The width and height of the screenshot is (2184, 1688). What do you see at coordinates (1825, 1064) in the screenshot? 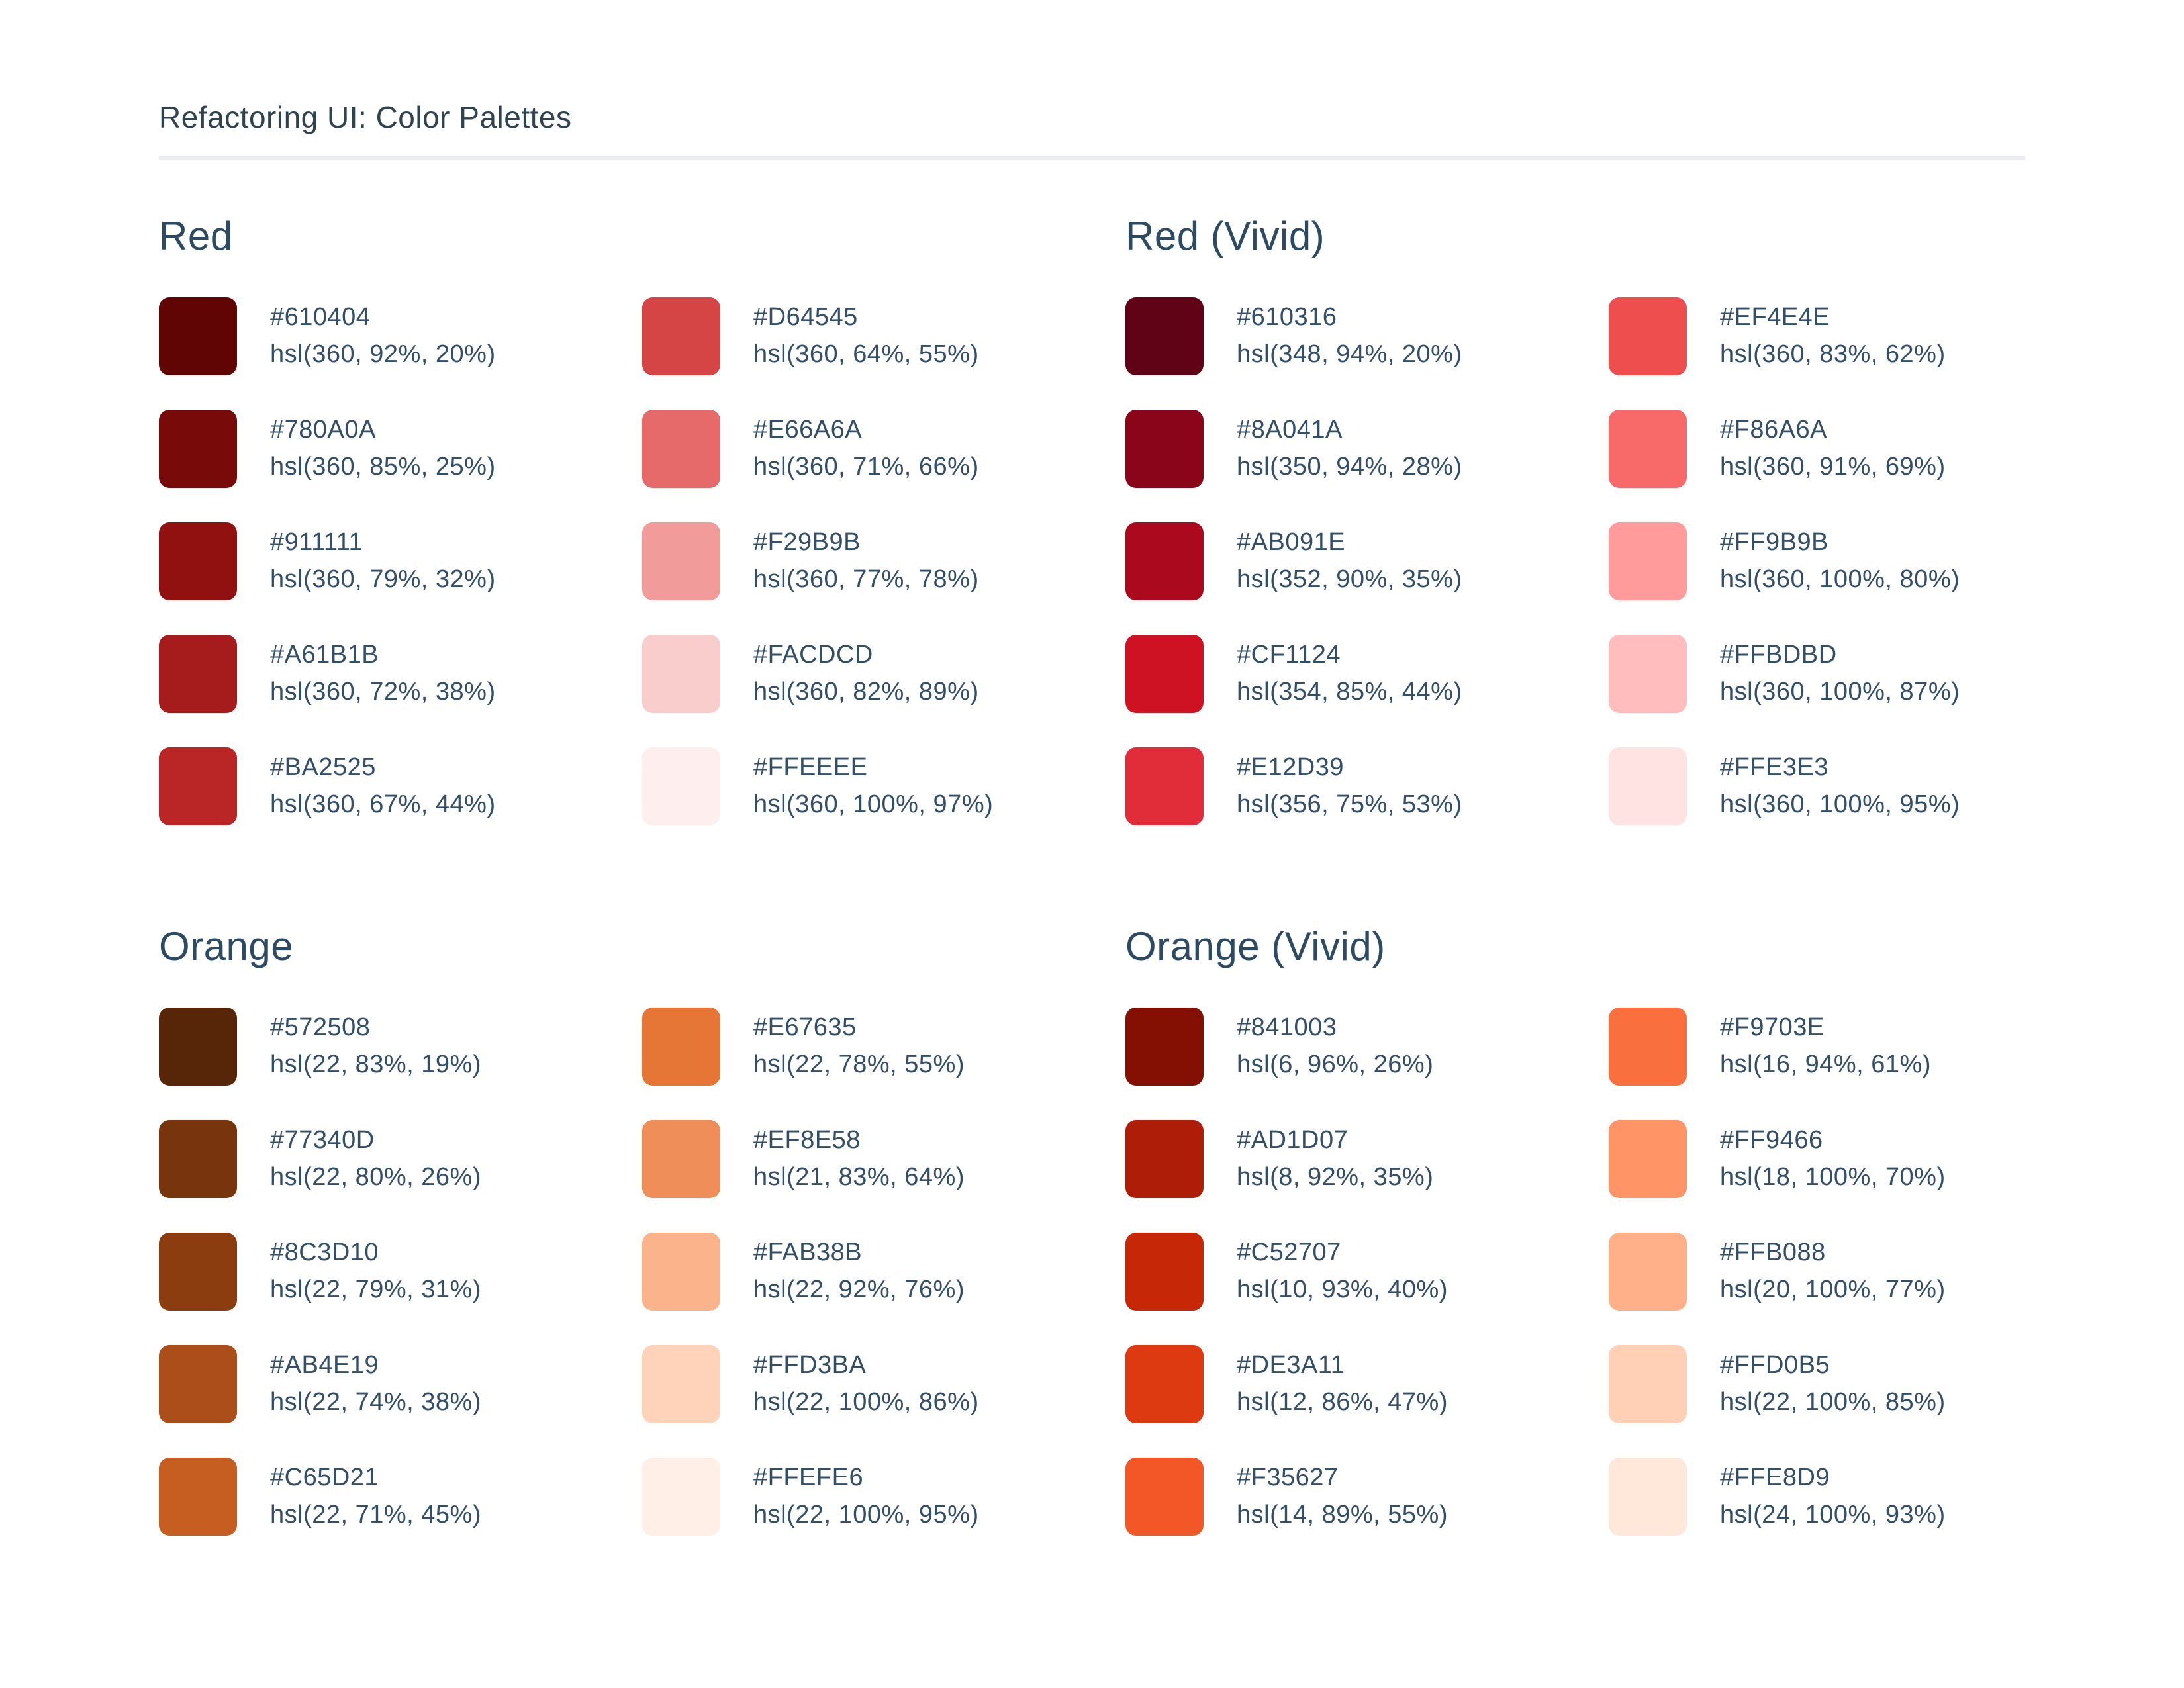
I see `swatch-hsl-label: hsl(16, 94%, 61%)` at bounding box center [1825, 1064].